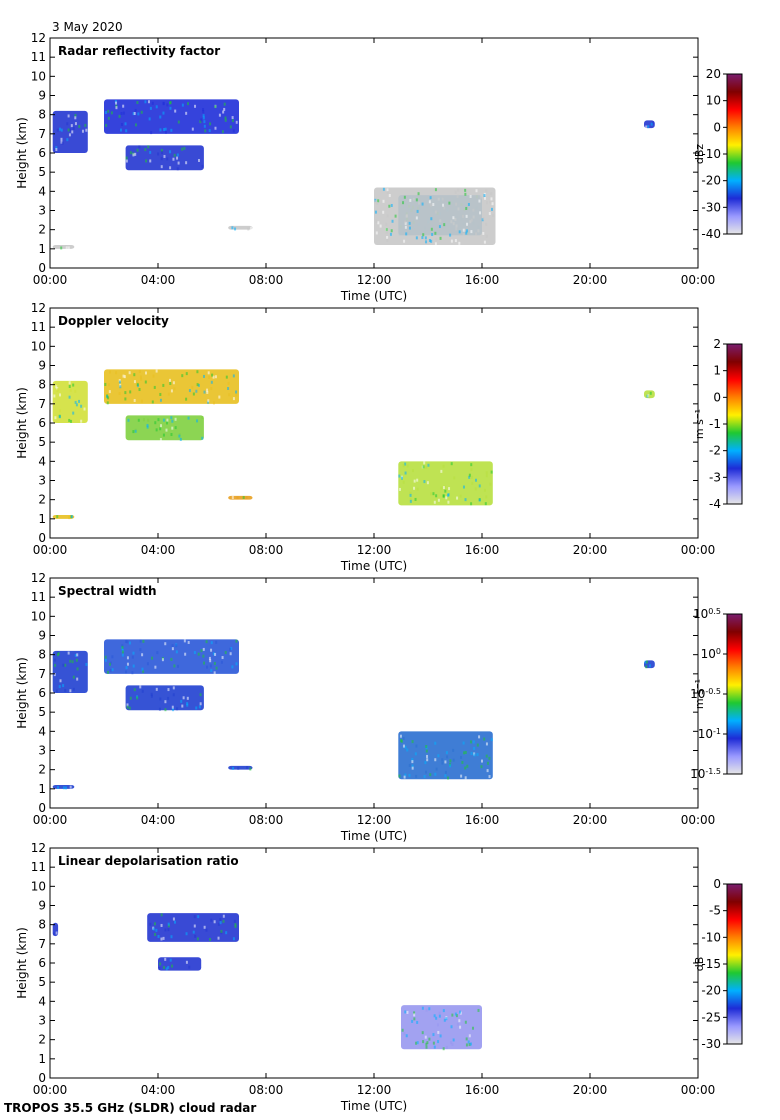 The image size is (780, 1120). What do you see at coordinates (709, 734) in the screenshot?
I see `colorbar-tick-label: 10-1` at bounding box center [709, 734].